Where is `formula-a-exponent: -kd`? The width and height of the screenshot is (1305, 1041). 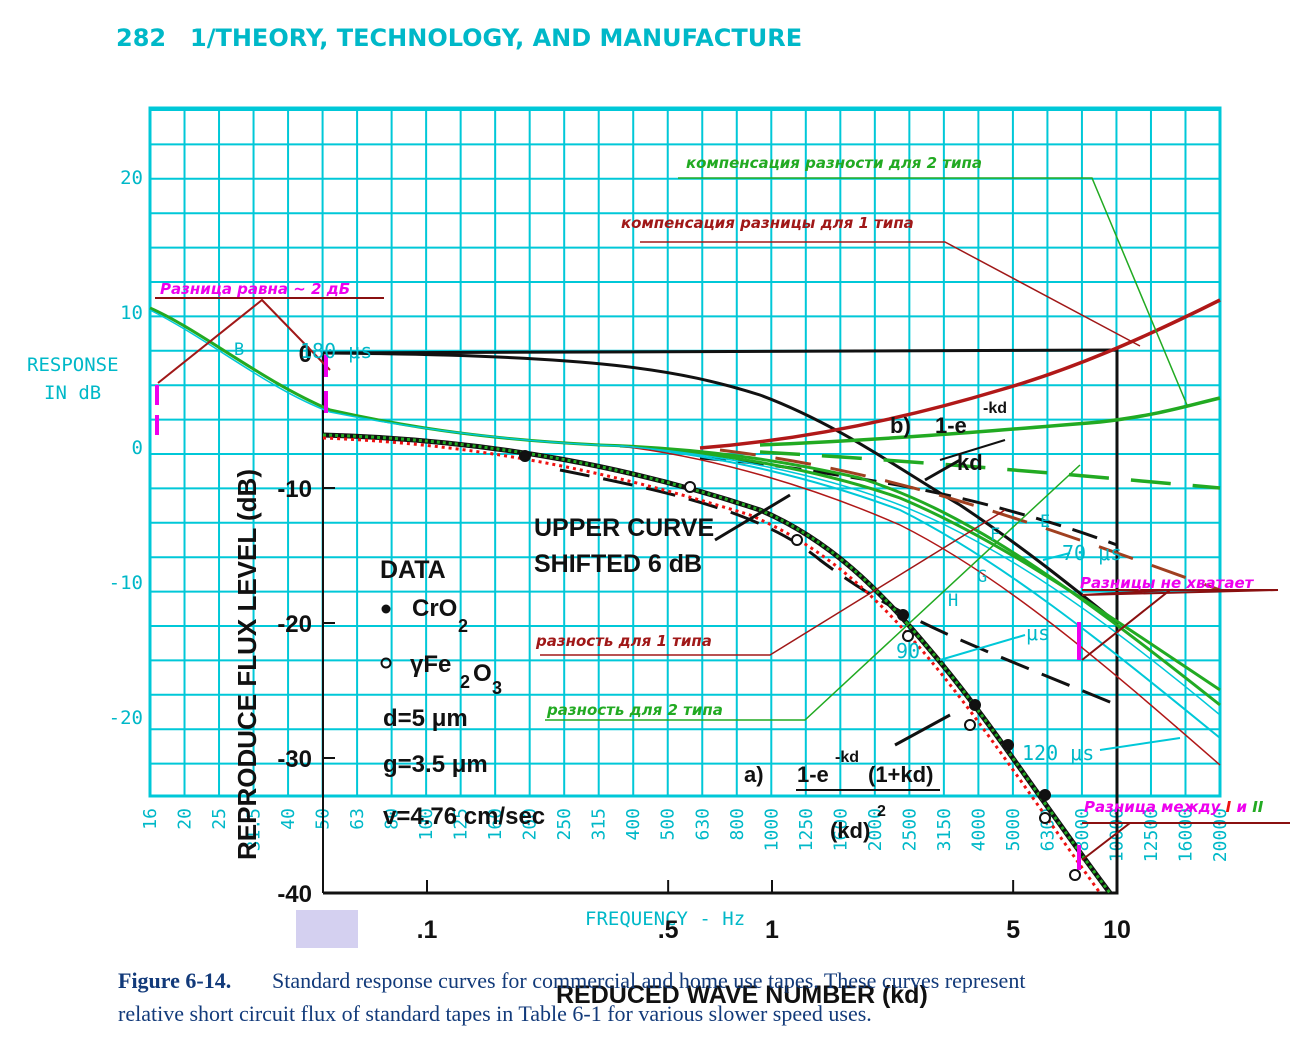 formula-a-exponent: -kd is located at coordinates (847, 757).